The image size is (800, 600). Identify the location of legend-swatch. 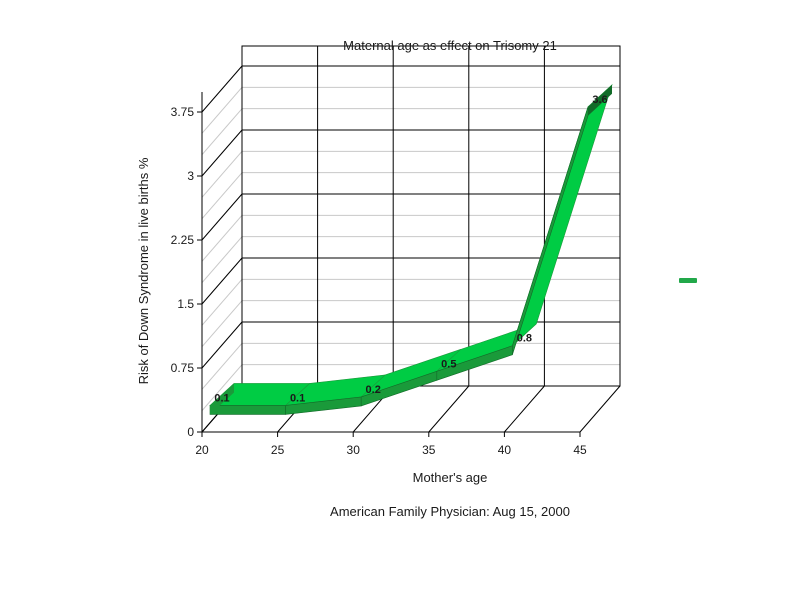
(688, 280).